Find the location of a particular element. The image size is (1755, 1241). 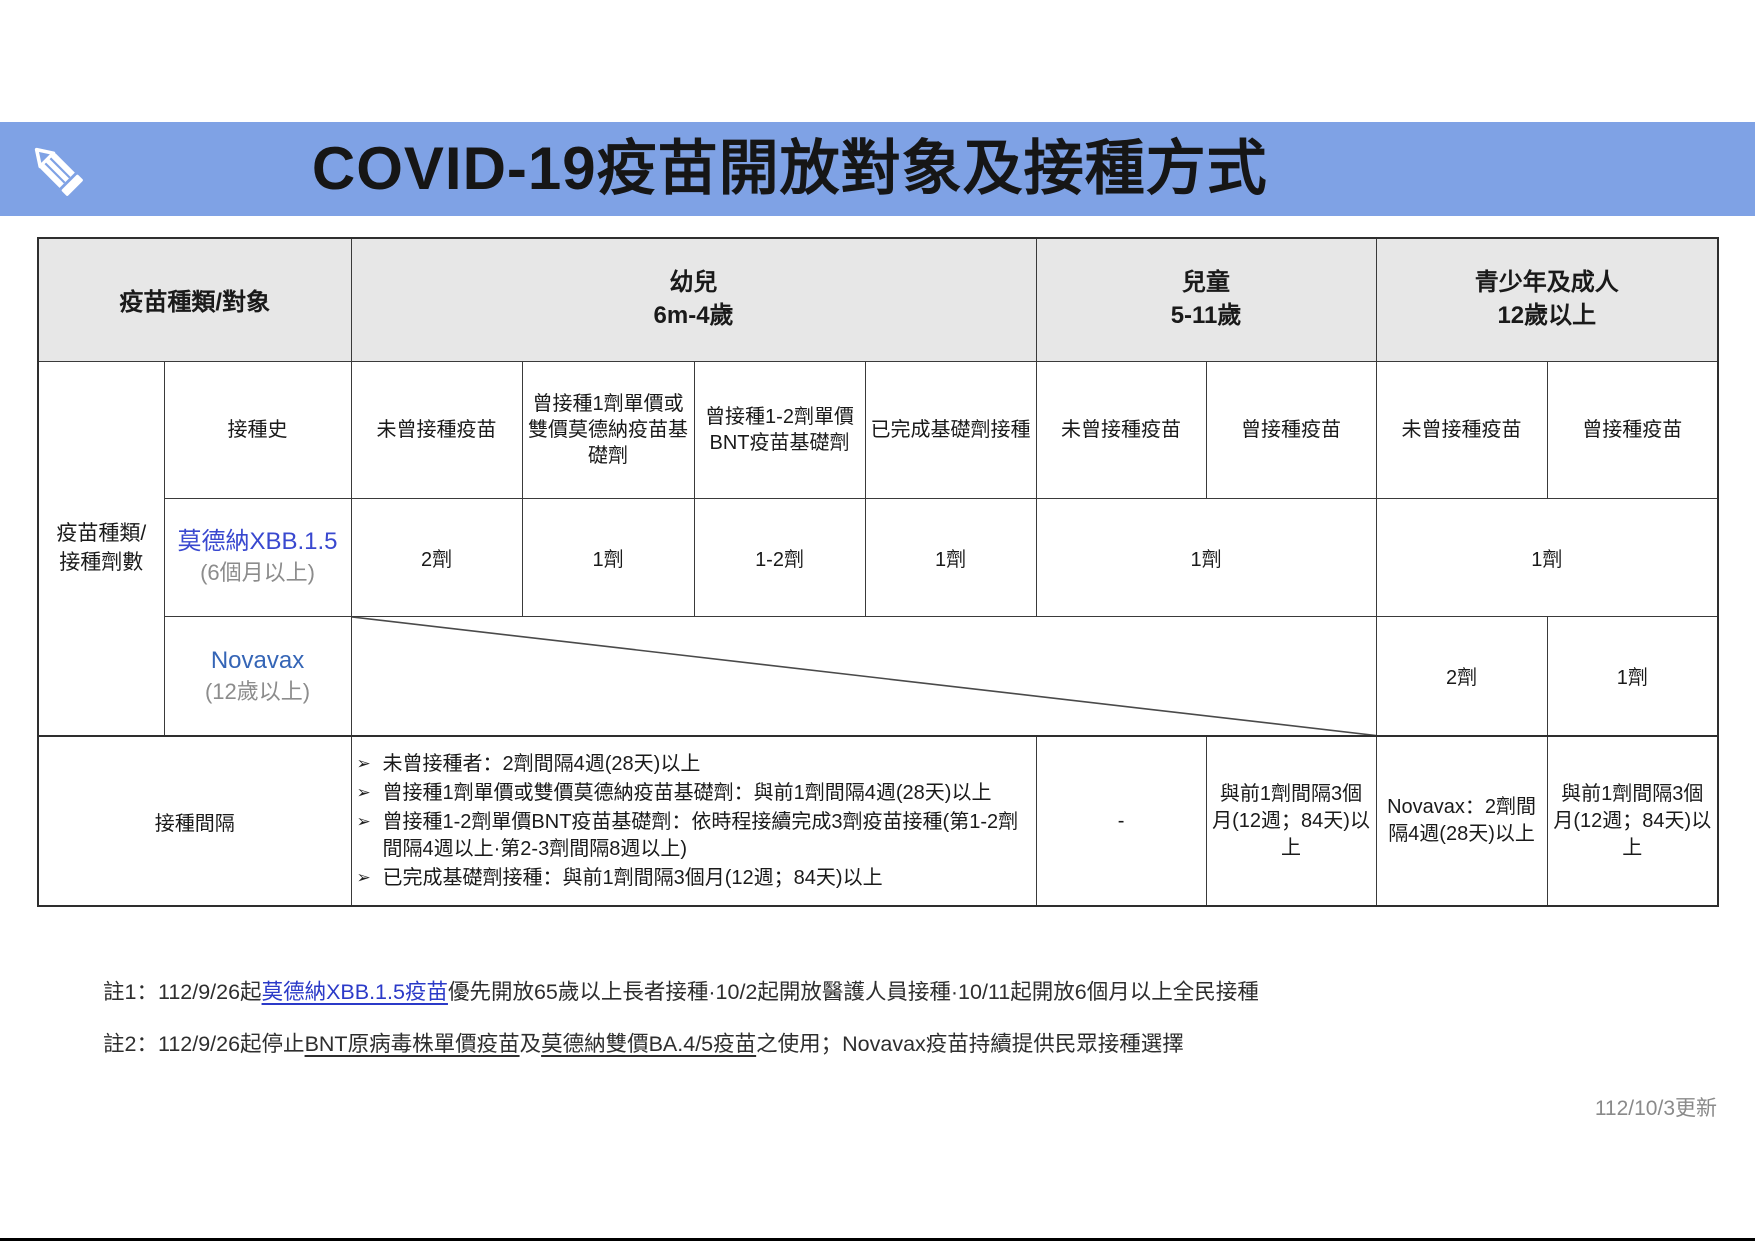

novavax-row: Novavax (12歲以上) 2劑 1劑 is located at coordinates (878, 676).